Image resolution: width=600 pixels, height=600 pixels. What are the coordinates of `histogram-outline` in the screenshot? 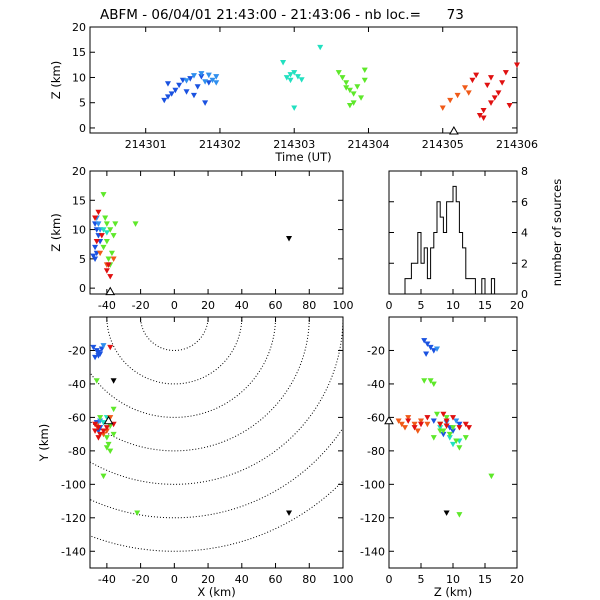 It's located at (449, 240).